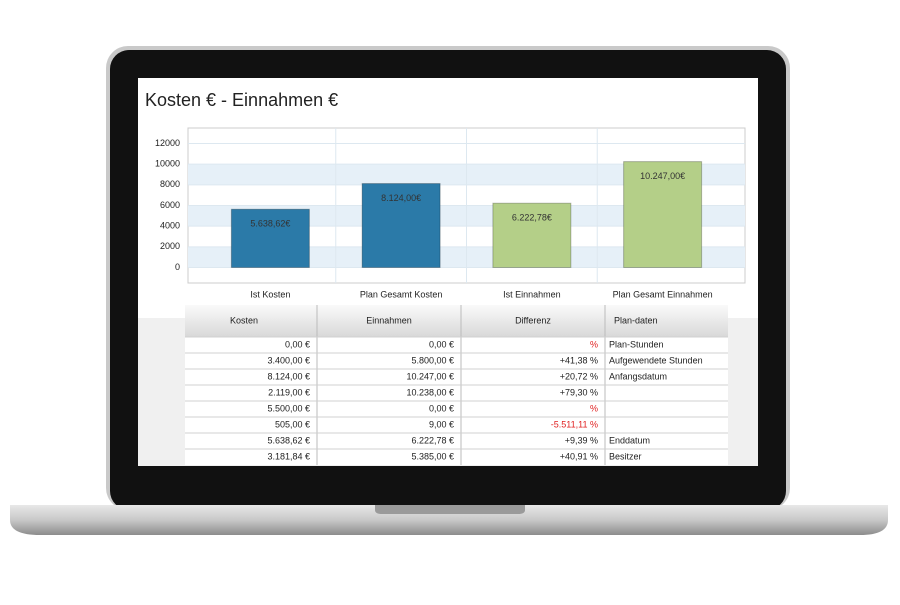 The width and height of the screenshot is (900, 605). I want to click on value-label: 5.638,62€, so click(270, 224).